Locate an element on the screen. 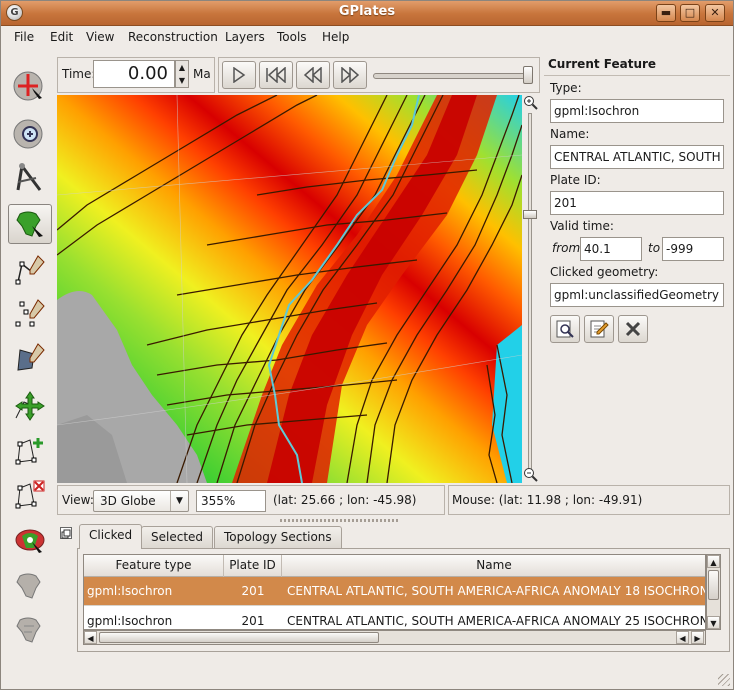  from-label: from is located at coordinates (566, 248).